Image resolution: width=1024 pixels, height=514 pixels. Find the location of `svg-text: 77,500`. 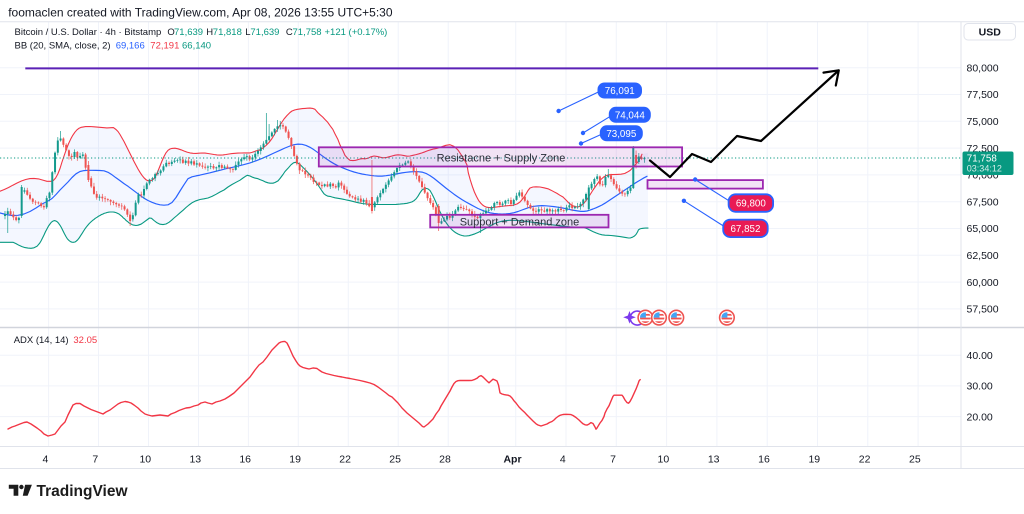

svg-text: 77,500 is located at coordinates (983, 95).